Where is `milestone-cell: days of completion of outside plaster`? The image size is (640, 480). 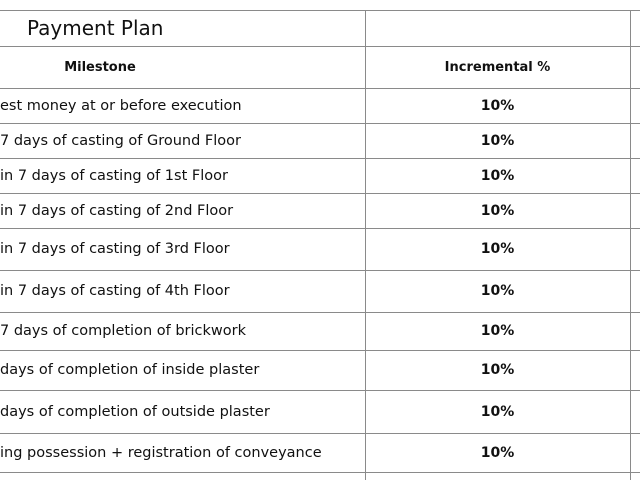 milestone-cell: days of completion of outside plaster is located at coordinates (135, 411).